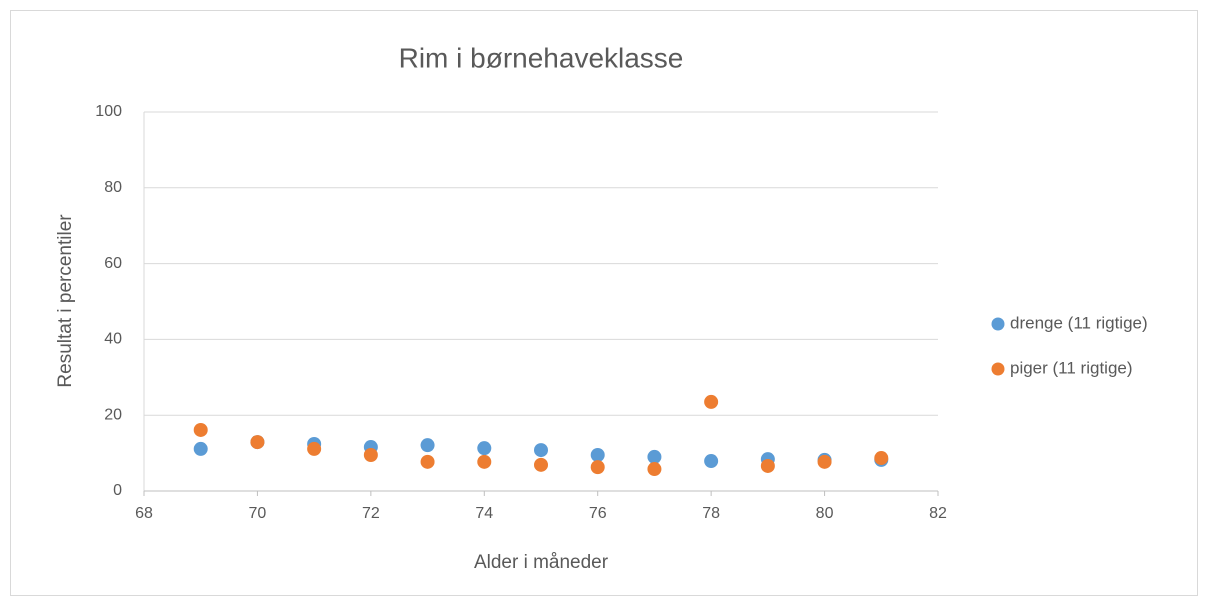 The image size is (1208, 601). What do you see at coordinates (938, 513) in the screenshot?
I see `x-tick-label: 82` at bounding box center [938, 513].